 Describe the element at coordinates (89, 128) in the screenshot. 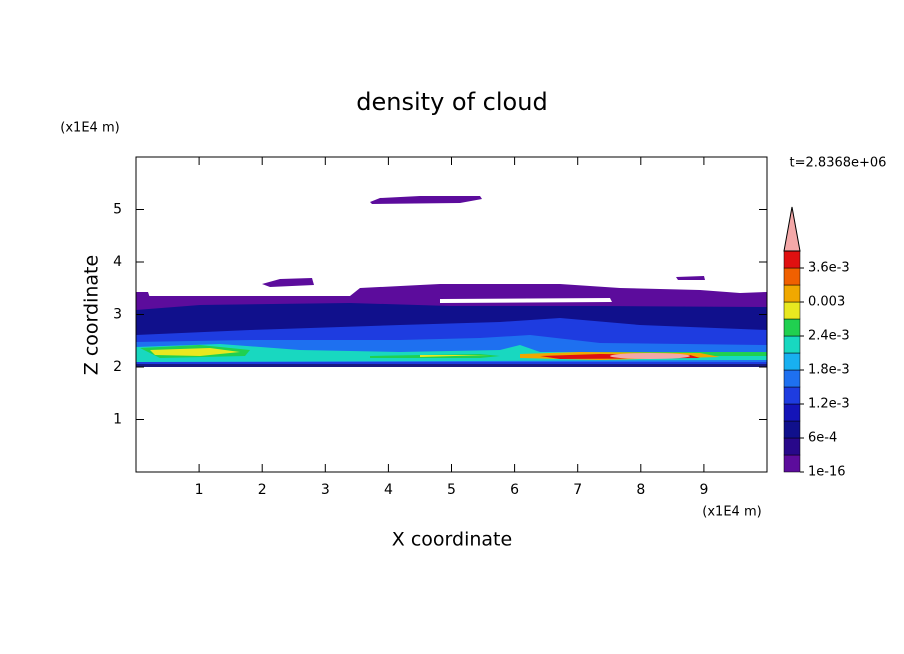

I see `y-unit: (x1E4 m)` at that location.